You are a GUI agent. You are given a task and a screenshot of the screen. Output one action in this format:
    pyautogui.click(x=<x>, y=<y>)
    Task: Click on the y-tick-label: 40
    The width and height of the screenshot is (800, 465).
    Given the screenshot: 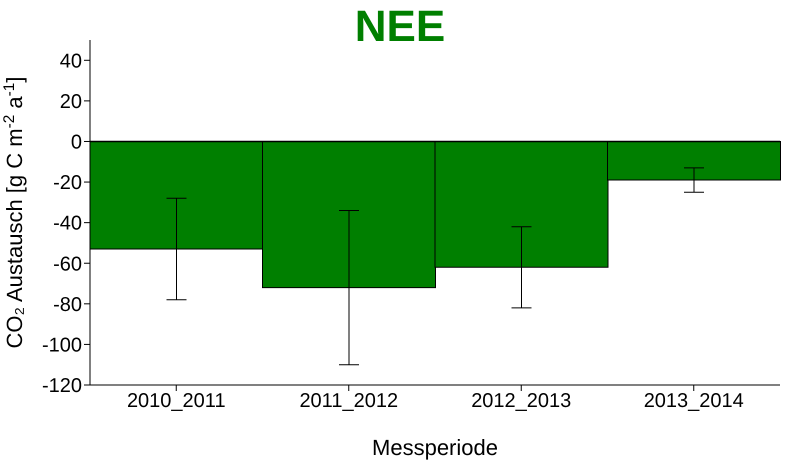 What is the action you would take?
    pyautogui.click(x=71, y=61)
    